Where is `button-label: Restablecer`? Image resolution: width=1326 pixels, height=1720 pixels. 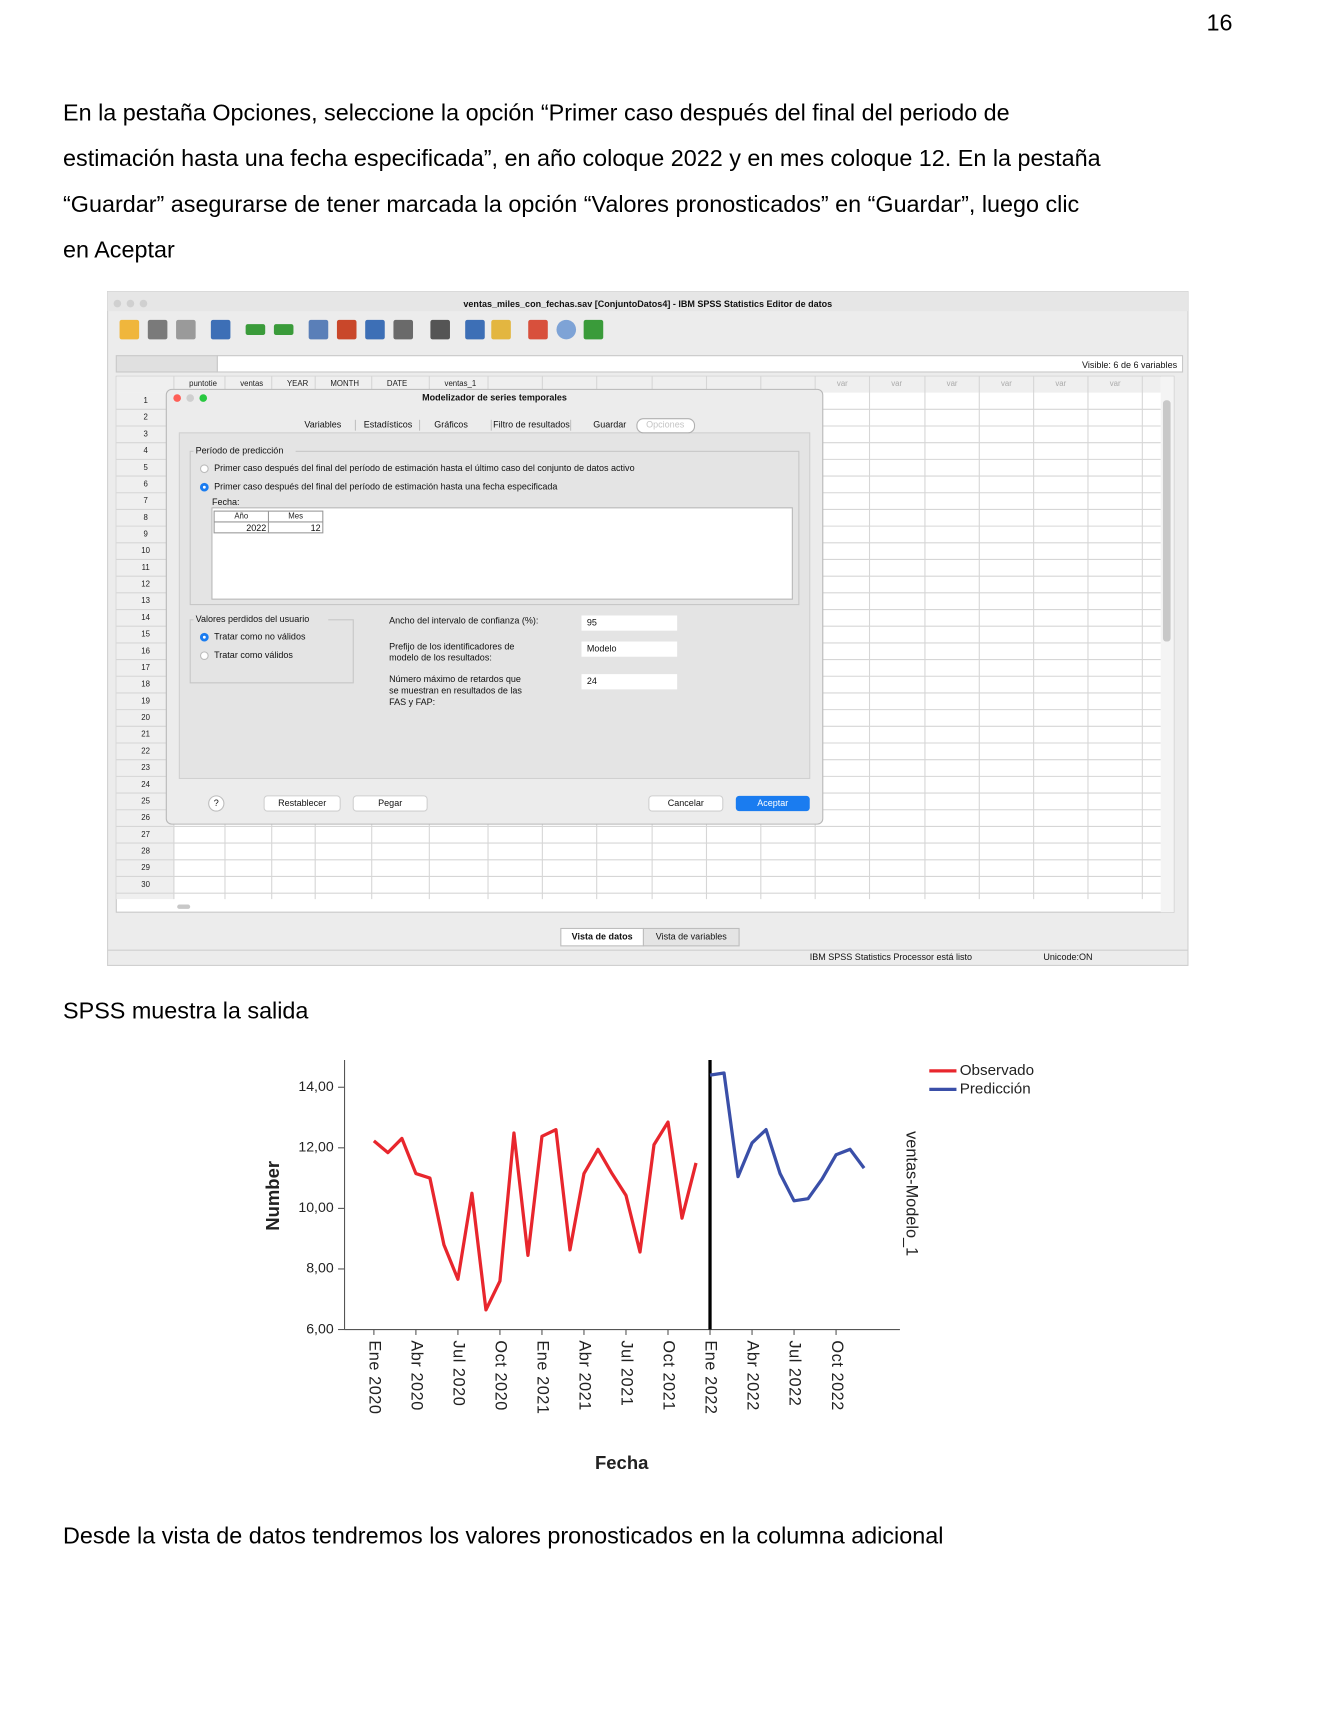 button-label: Restablecer is located at coordinates (302, 803).